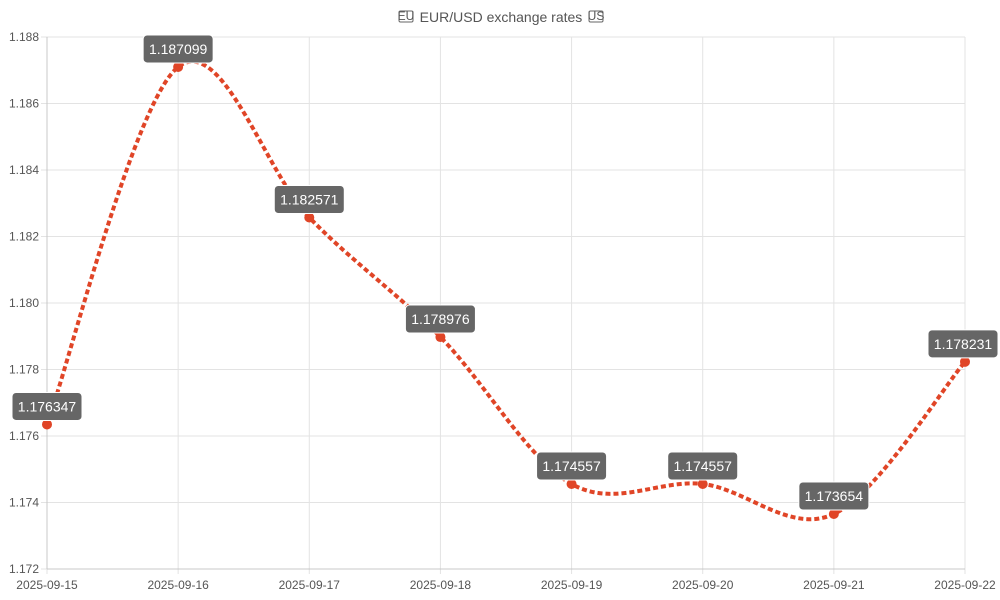 The height and width of the screenshot is (600, 1000). I want to click on us-flag-letters: US, so click(596, 16).